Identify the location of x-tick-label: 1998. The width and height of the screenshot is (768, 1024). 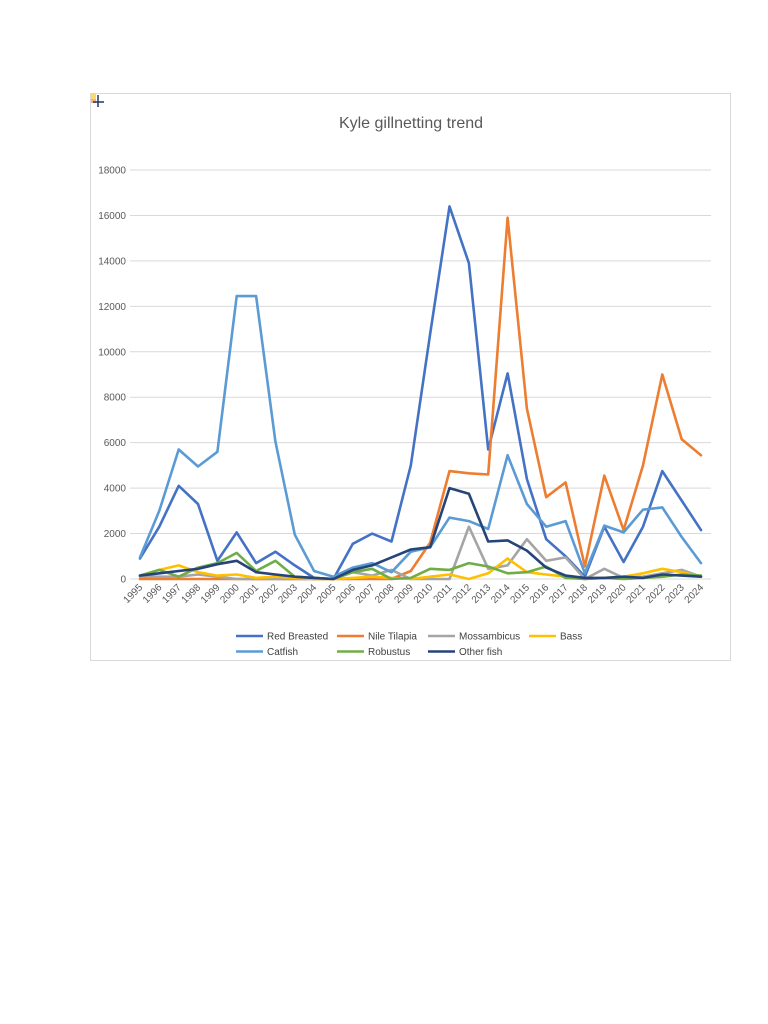
(192, 594).